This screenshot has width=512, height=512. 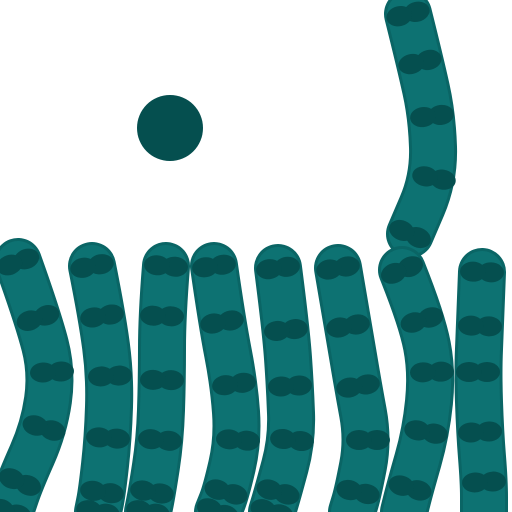 I want to click on worm-1-icon, so click(x=29, y=387).